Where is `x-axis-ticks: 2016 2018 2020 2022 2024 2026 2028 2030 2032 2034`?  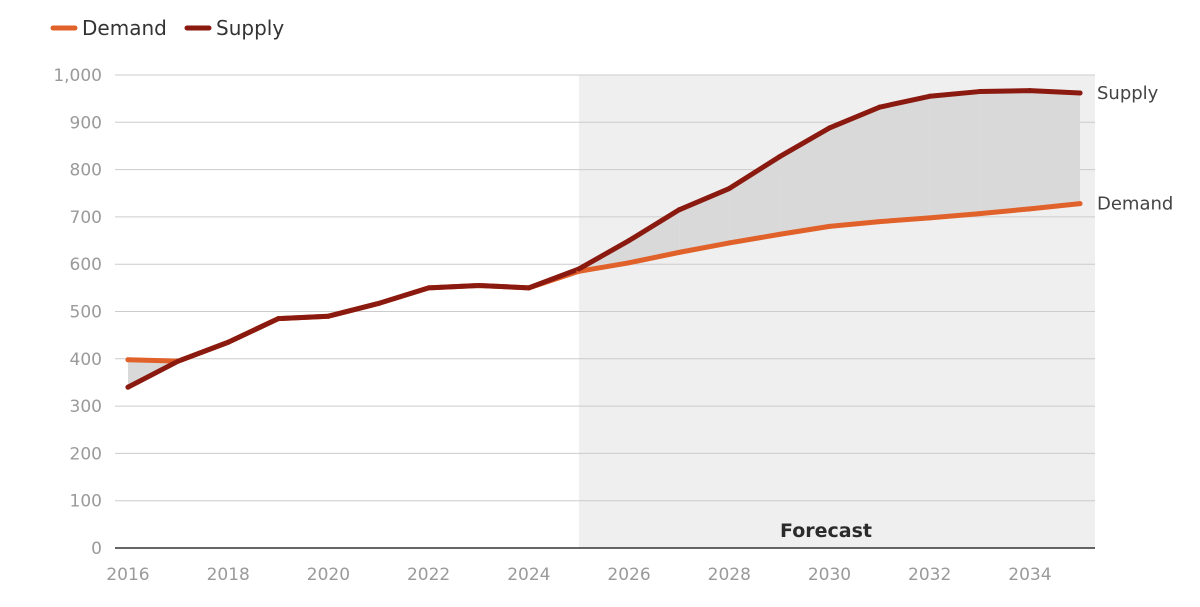
x-axis-ticks: 2016 2018 2020 2022 2024 2026 2028 2030 2032 2034 is located at coordinates (578, 575).